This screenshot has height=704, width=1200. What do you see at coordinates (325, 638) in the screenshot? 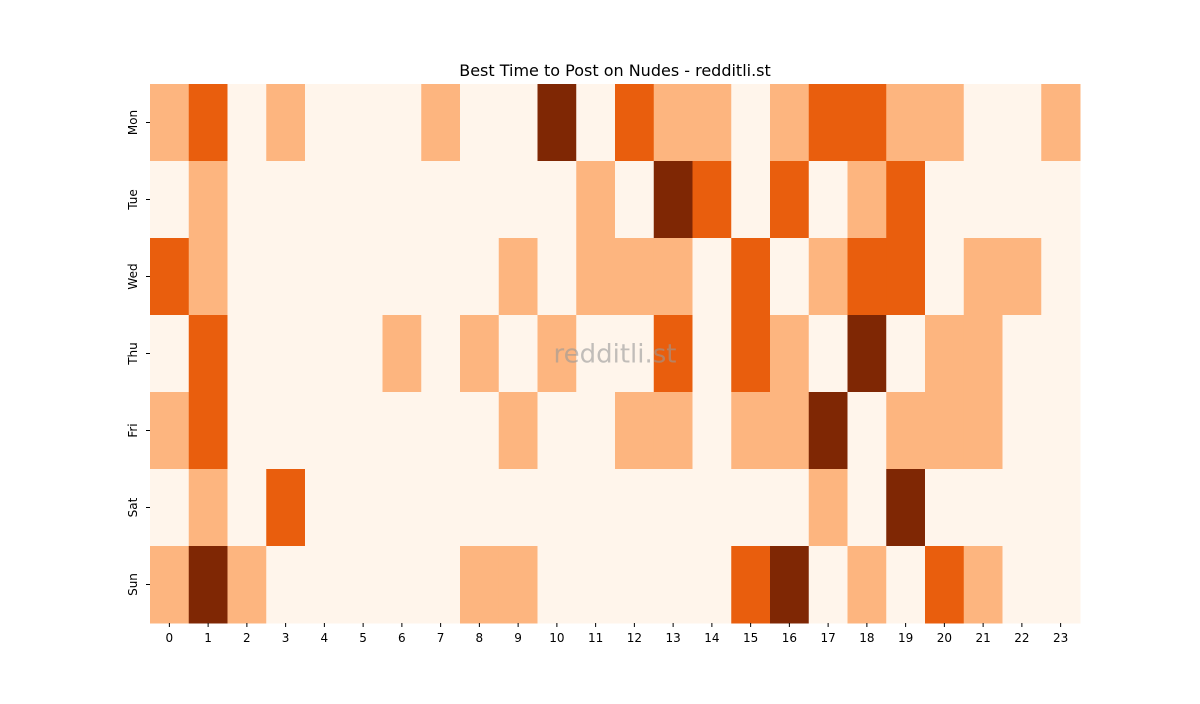
I see `x-tick-label: 4` at bounding box center [325, 638].